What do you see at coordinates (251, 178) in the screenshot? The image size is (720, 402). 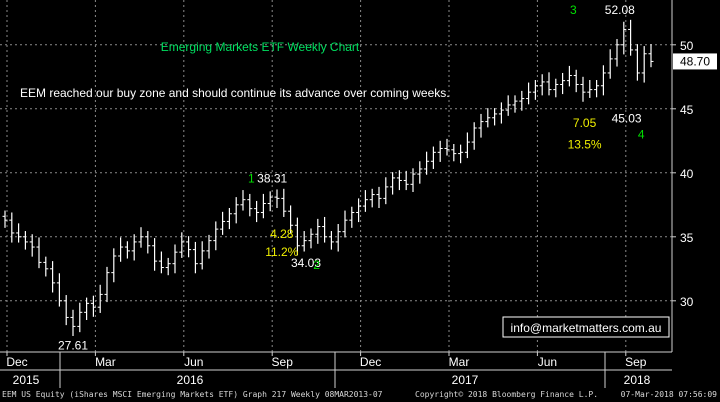 I see `annotation-label: 1` at bounding box center [251, 178].